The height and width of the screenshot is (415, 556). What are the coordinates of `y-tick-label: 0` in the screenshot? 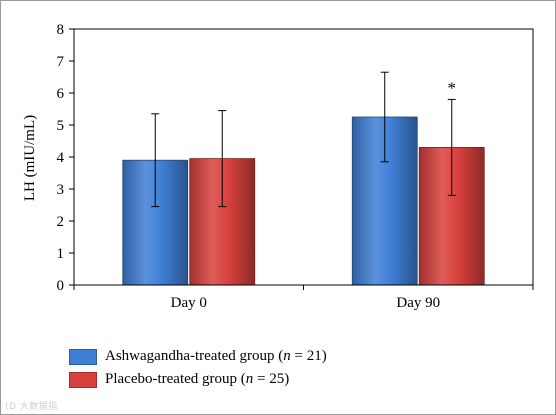 It's located at (61, 286).